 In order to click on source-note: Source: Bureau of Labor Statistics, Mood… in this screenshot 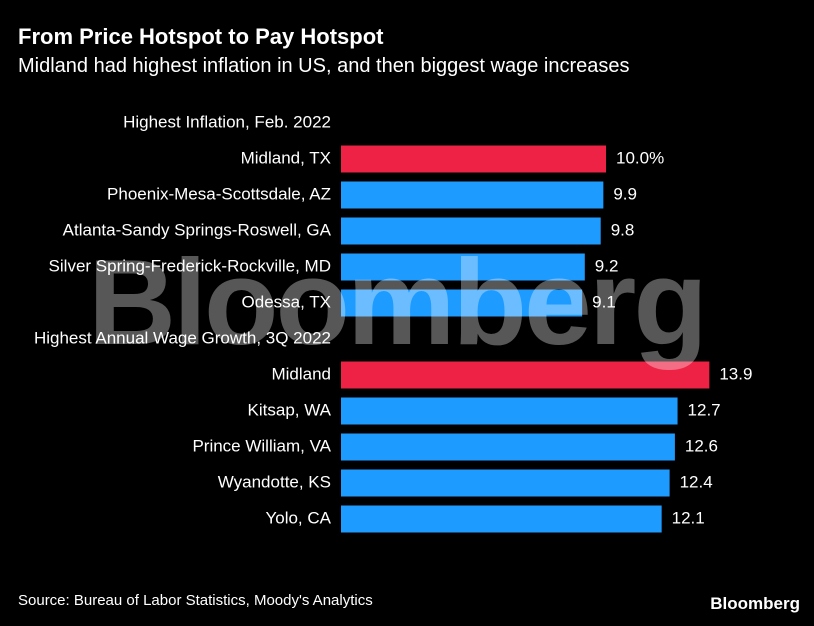, I will do `click(195, 600)`.